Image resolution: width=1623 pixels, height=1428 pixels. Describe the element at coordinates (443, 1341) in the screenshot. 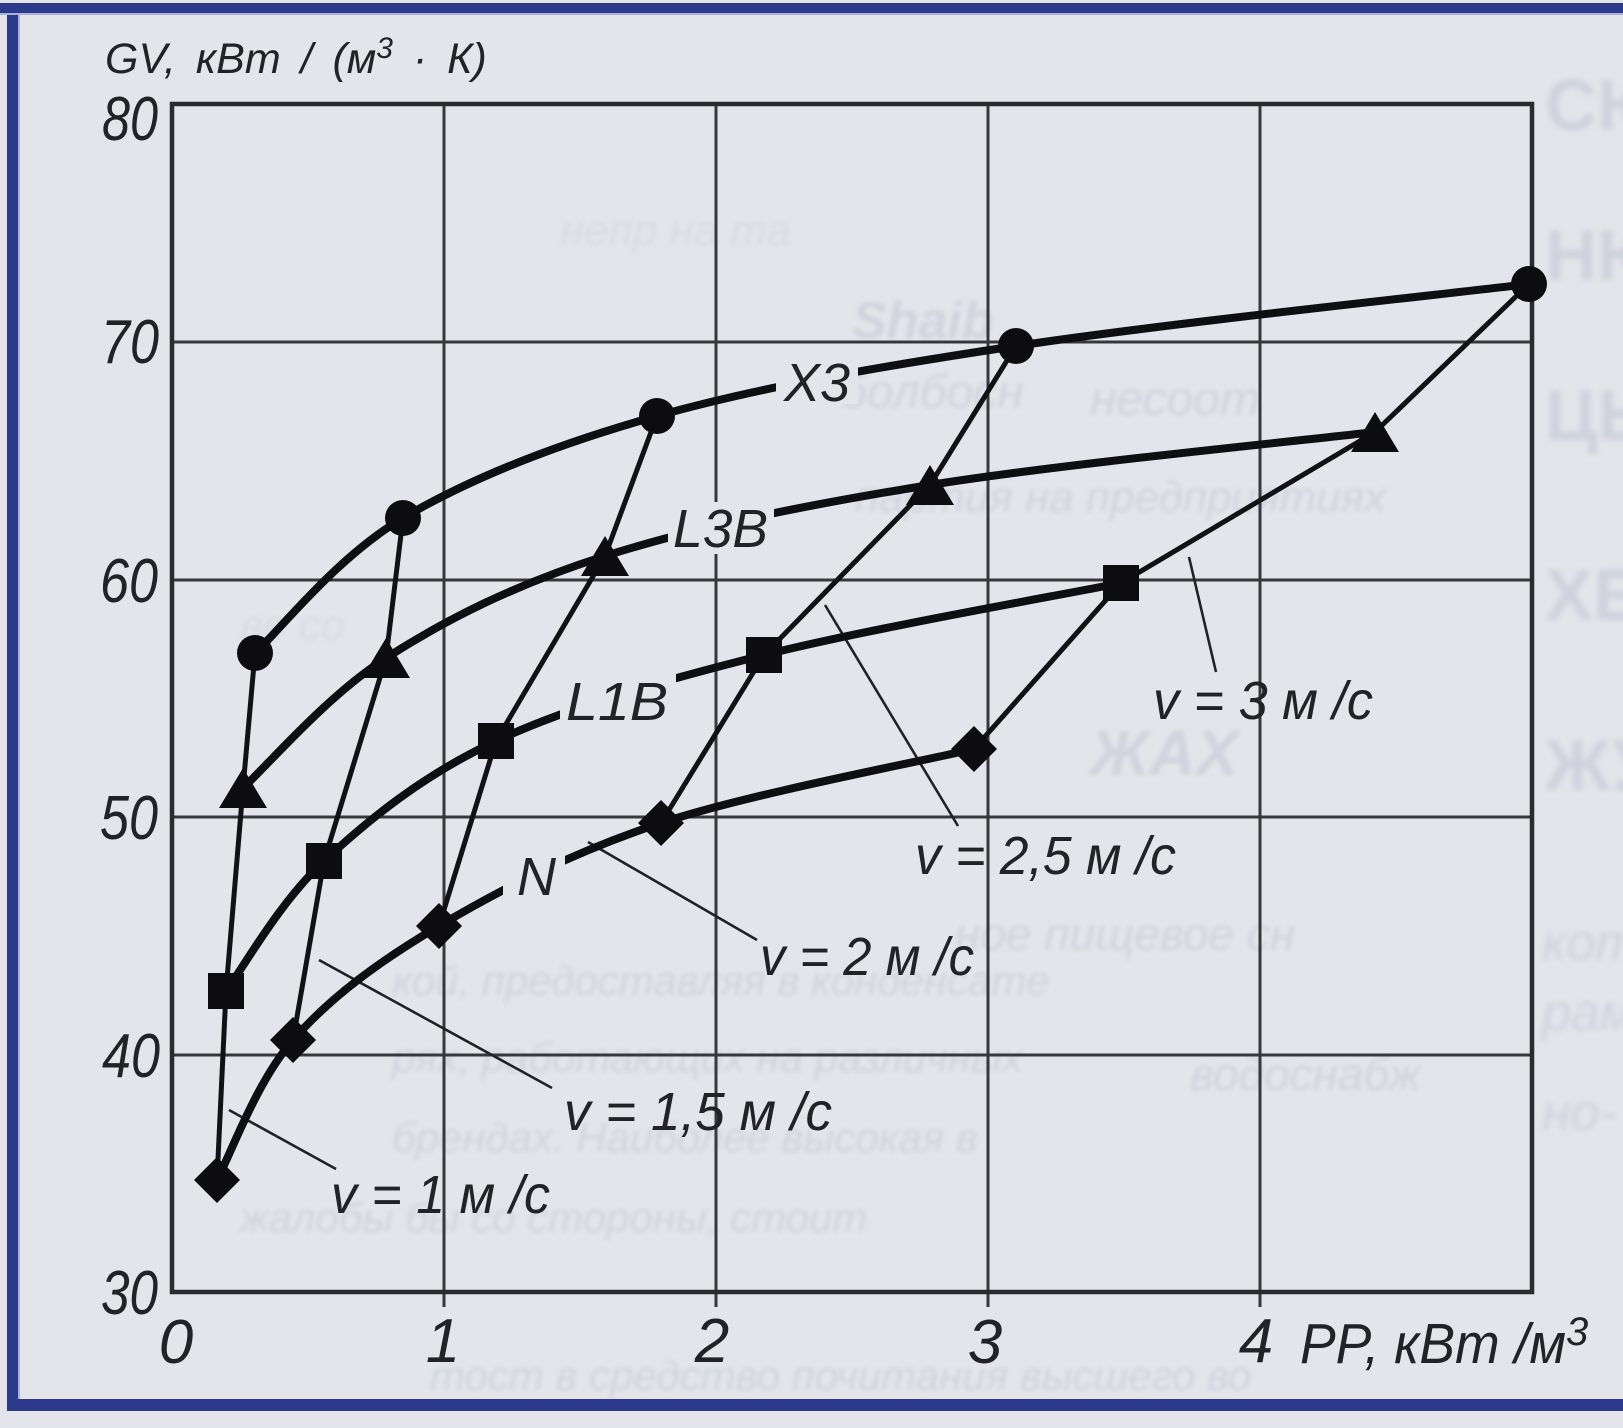

I see `svg-text: 1` at that location.